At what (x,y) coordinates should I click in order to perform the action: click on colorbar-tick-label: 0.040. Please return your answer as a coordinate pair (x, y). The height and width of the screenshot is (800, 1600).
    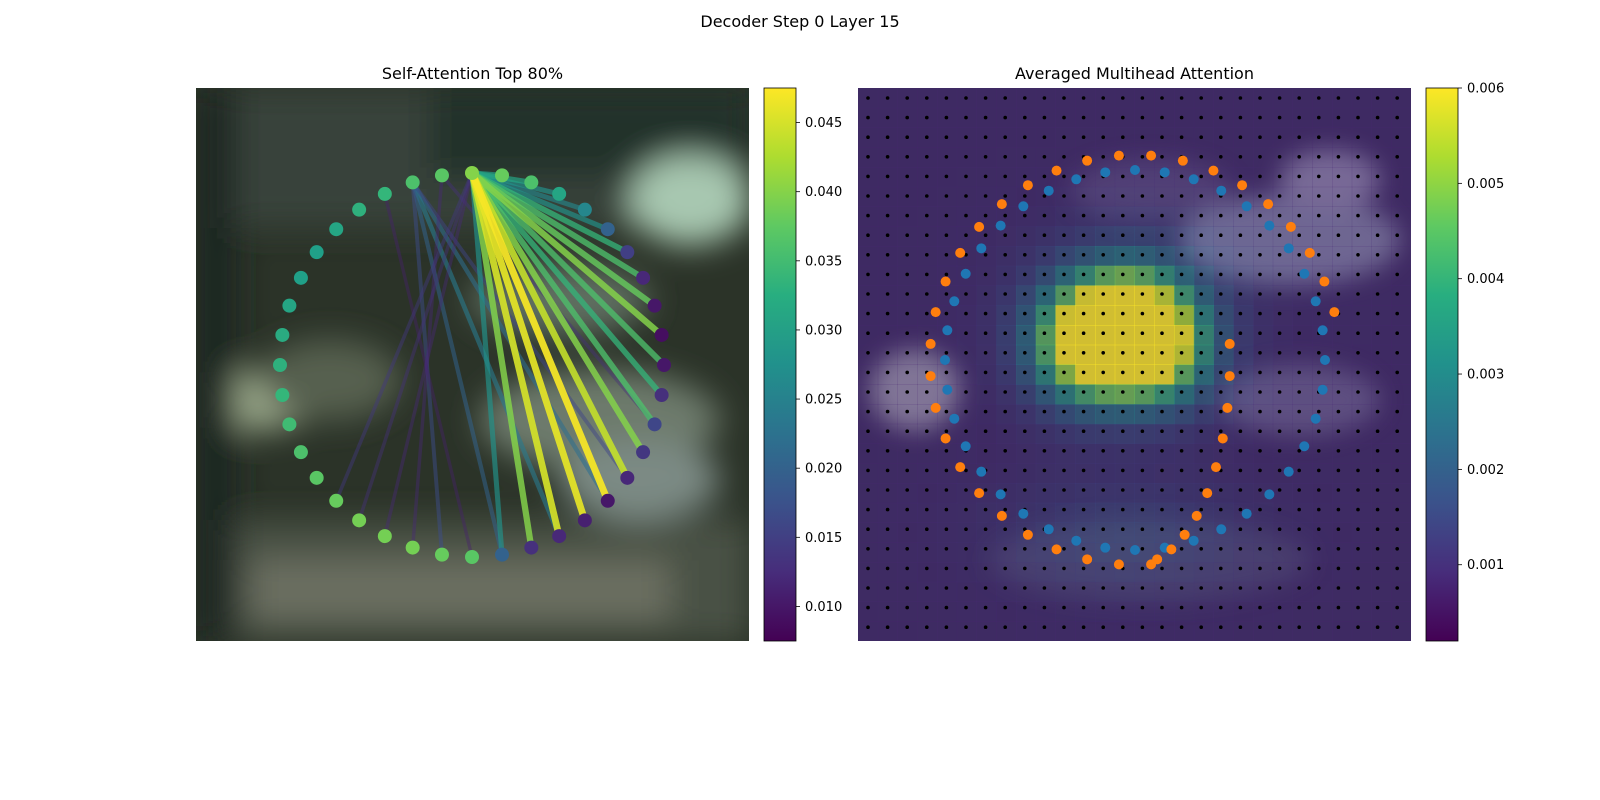
    Looking at the image, I should click on (823, 192).